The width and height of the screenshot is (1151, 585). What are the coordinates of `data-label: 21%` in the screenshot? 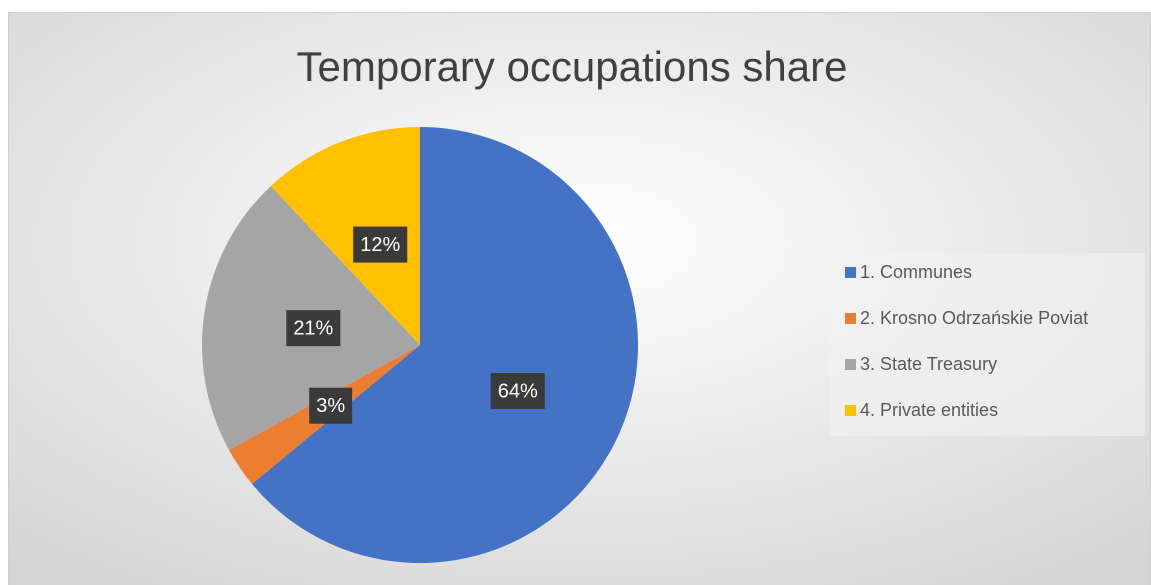 It's located at (313, 328).